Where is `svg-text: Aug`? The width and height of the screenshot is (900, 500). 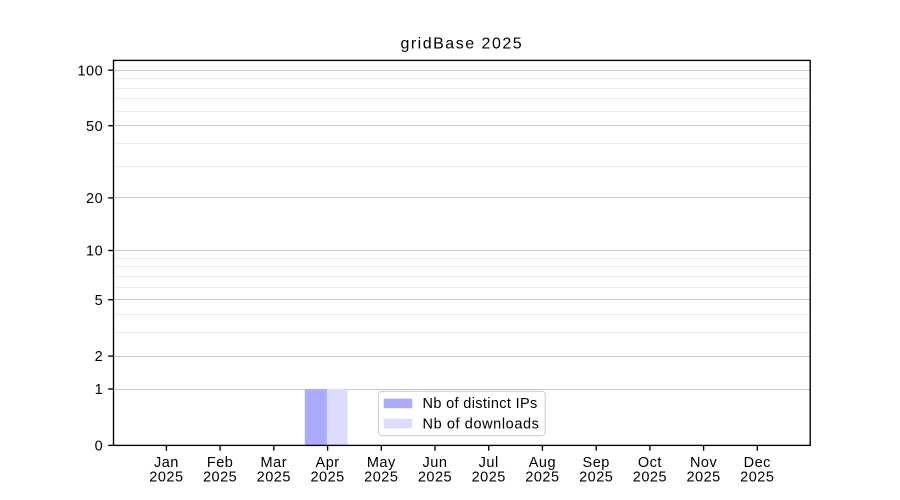 svg-text: Aug is located at coordinates (542, 463).